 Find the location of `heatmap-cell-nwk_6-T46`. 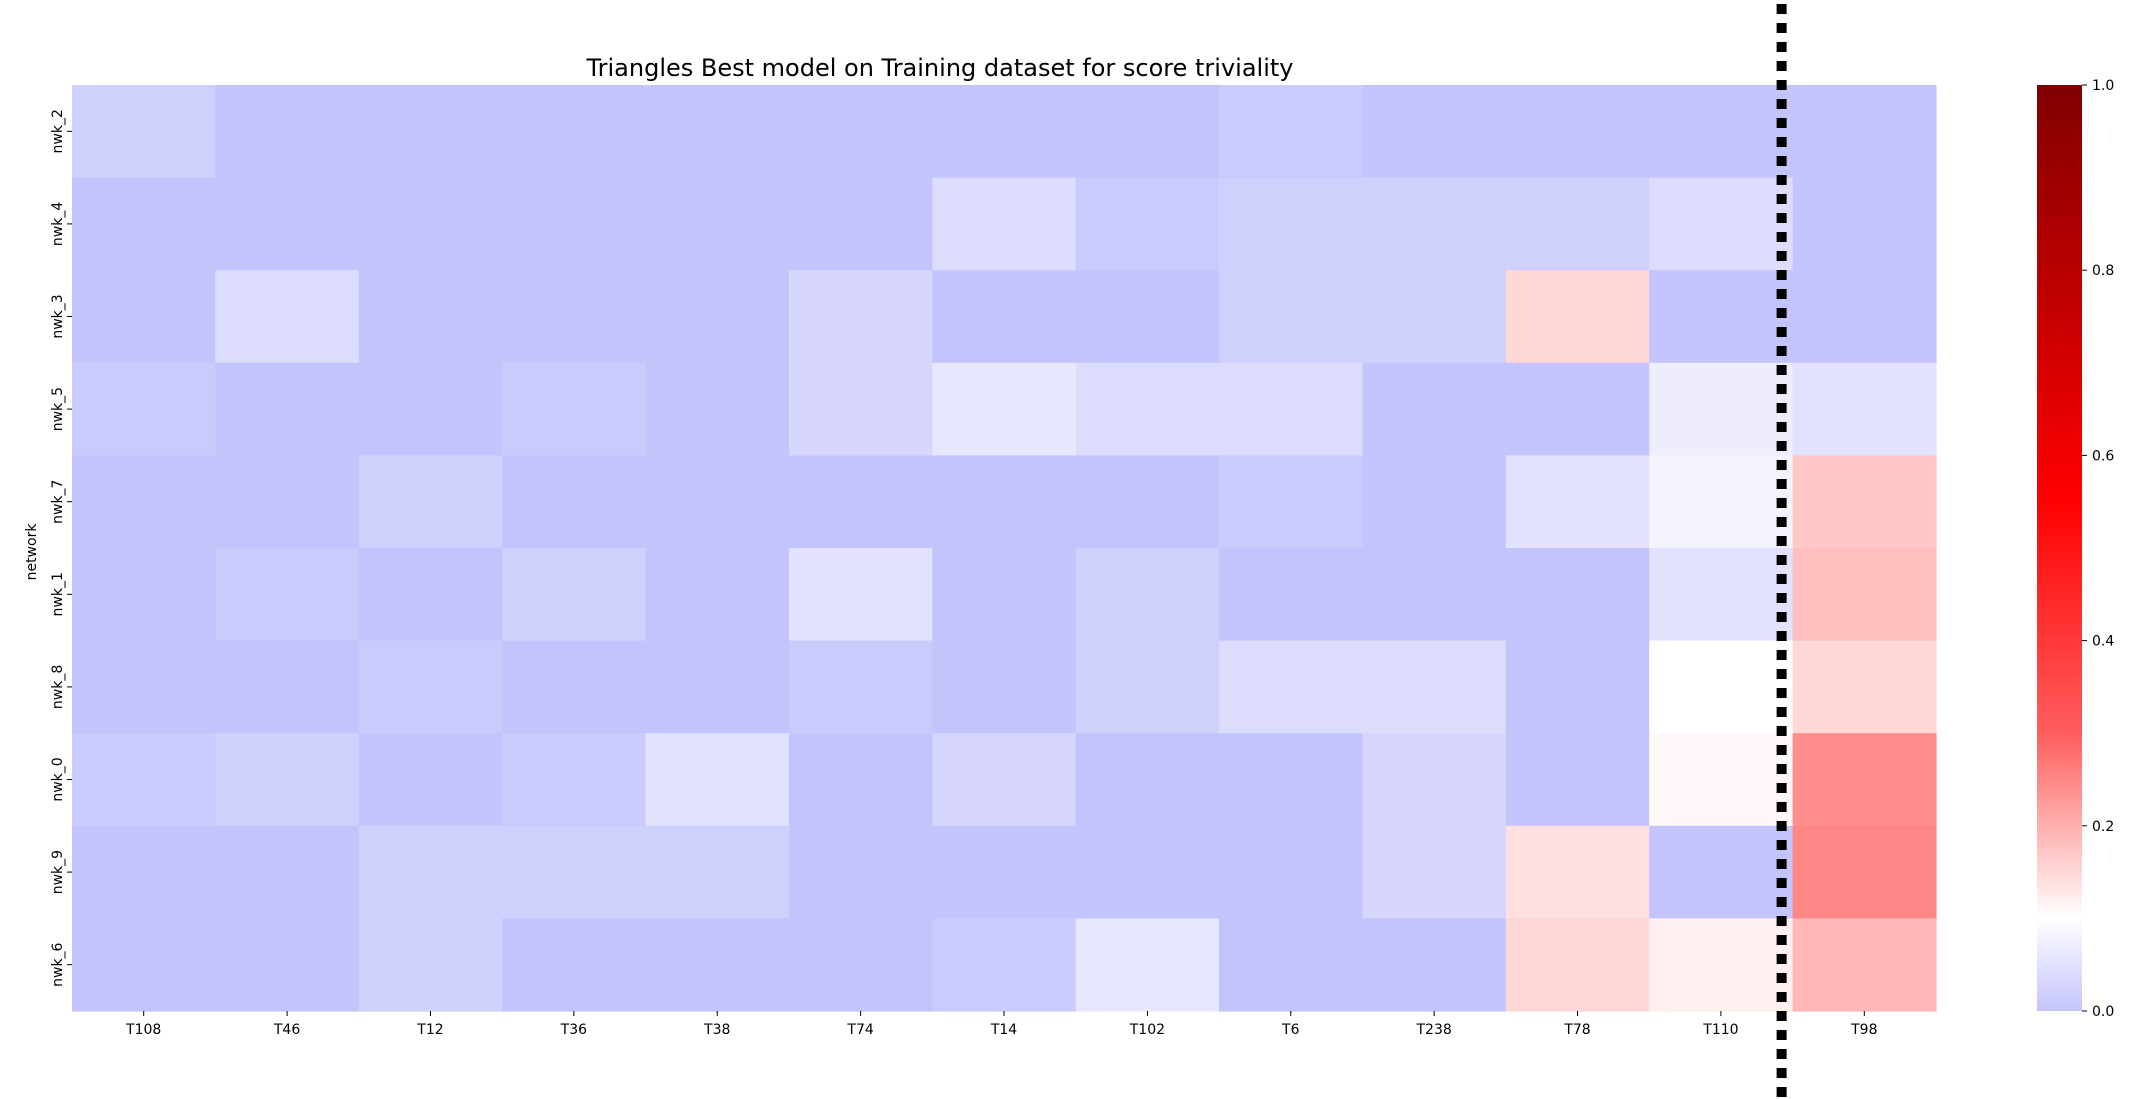

heatmap-cell-nwk_6-T46 is located at coordinates (287, 965).